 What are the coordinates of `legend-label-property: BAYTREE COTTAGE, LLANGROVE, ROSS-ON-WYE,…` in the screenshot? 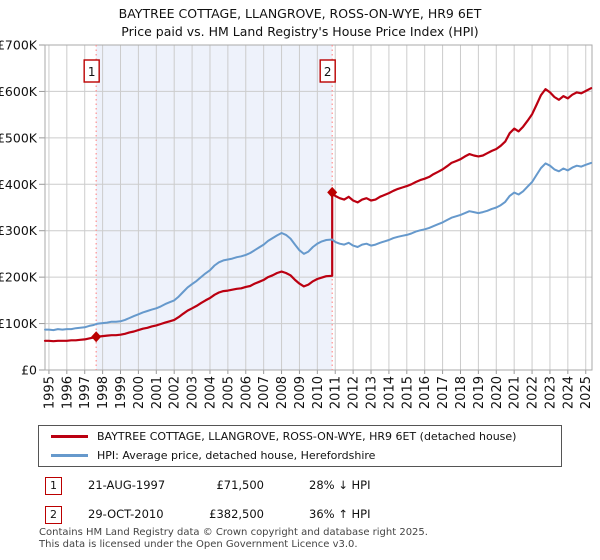 It's located at (307, 437).